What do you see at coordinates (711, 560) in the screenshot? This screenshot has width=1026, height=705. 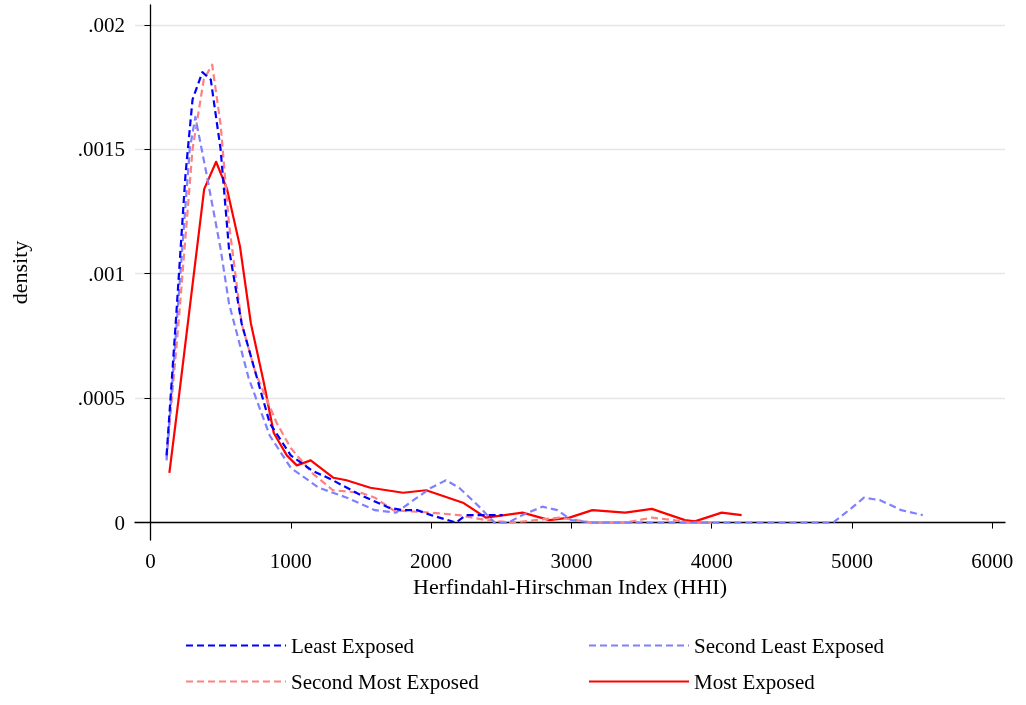 I see `x-tick-label: 4000` at bounding box center [711, 560].